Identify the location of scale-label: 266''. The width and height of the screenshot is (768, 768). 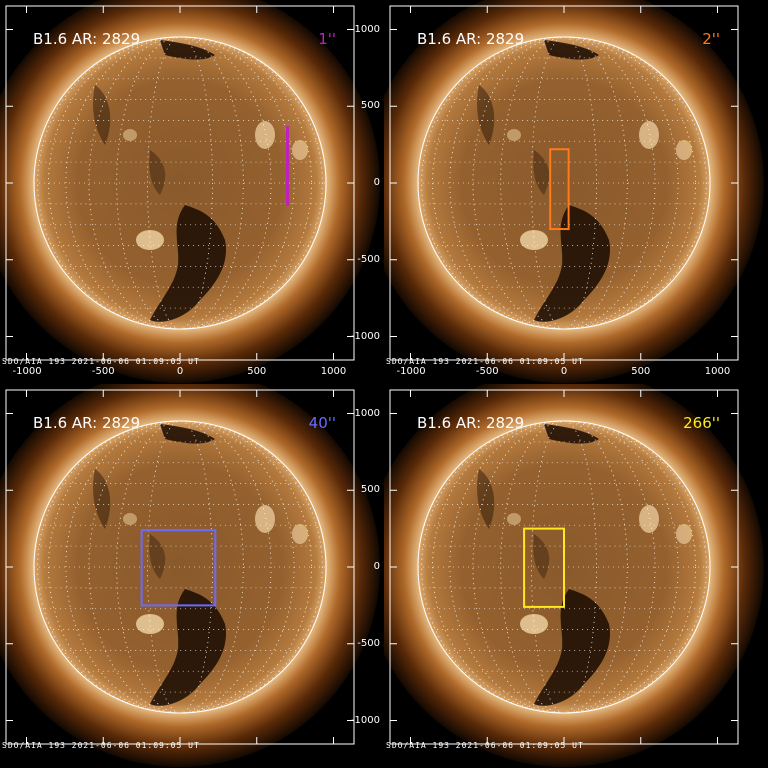
(701, 423).